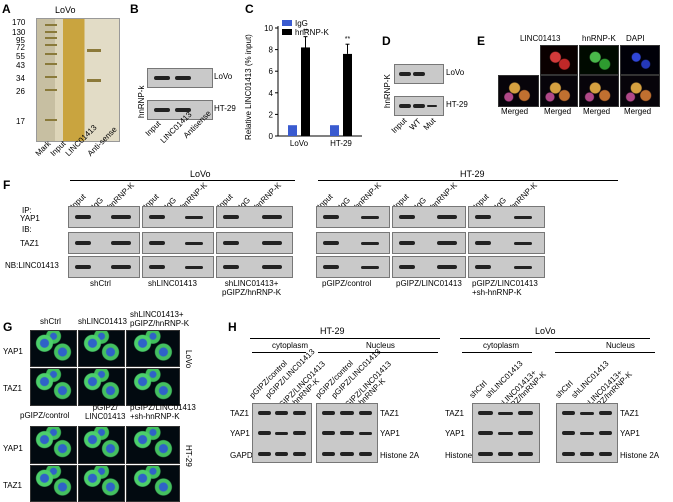  What do you see at coordinates (163, 412) in the screenshot?
I see `g-col-pgipz-linc-sh: pGIPZ/LINC01413 +sh-hnRNP-K` at bounding box center [163, 412].